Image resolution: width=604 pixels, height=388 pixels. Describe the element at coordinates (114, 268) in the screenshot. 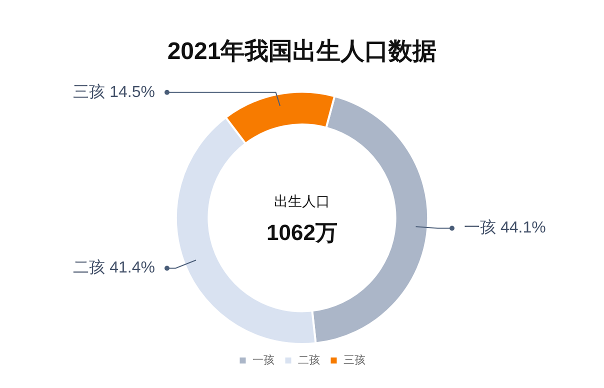

I see `category-label: 二孩 41.4%` at that location.